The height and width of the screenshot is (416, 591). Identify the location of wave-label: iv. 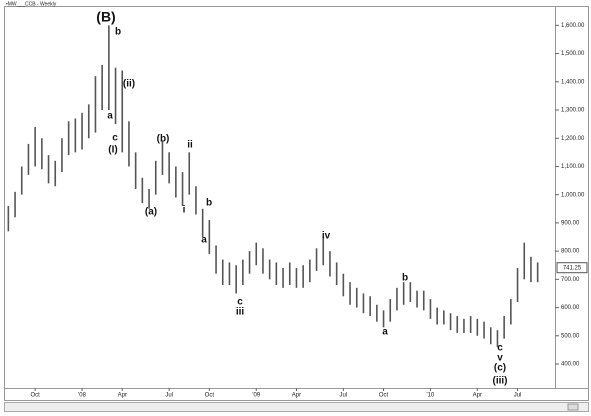
(326, 236).